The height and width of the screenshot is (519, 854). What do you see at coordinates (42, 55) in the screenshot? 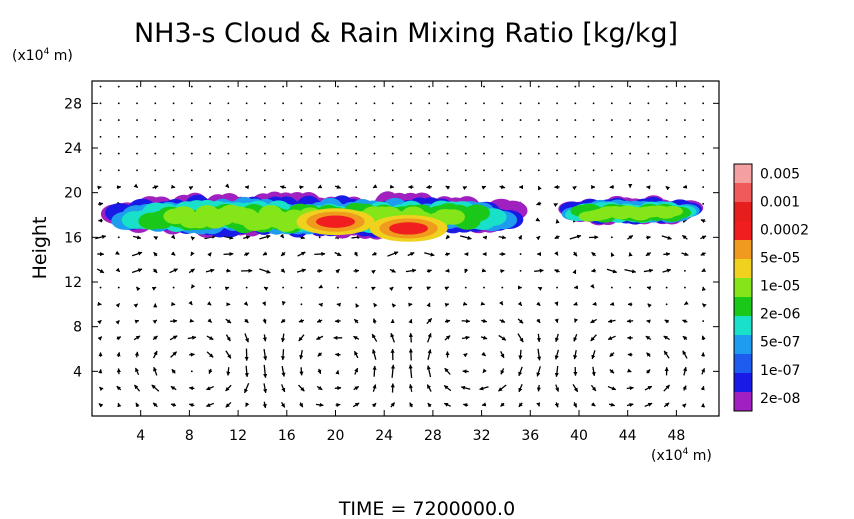
I see `y-axis-unit: (x104 m)` at bounding box center [42, 55].